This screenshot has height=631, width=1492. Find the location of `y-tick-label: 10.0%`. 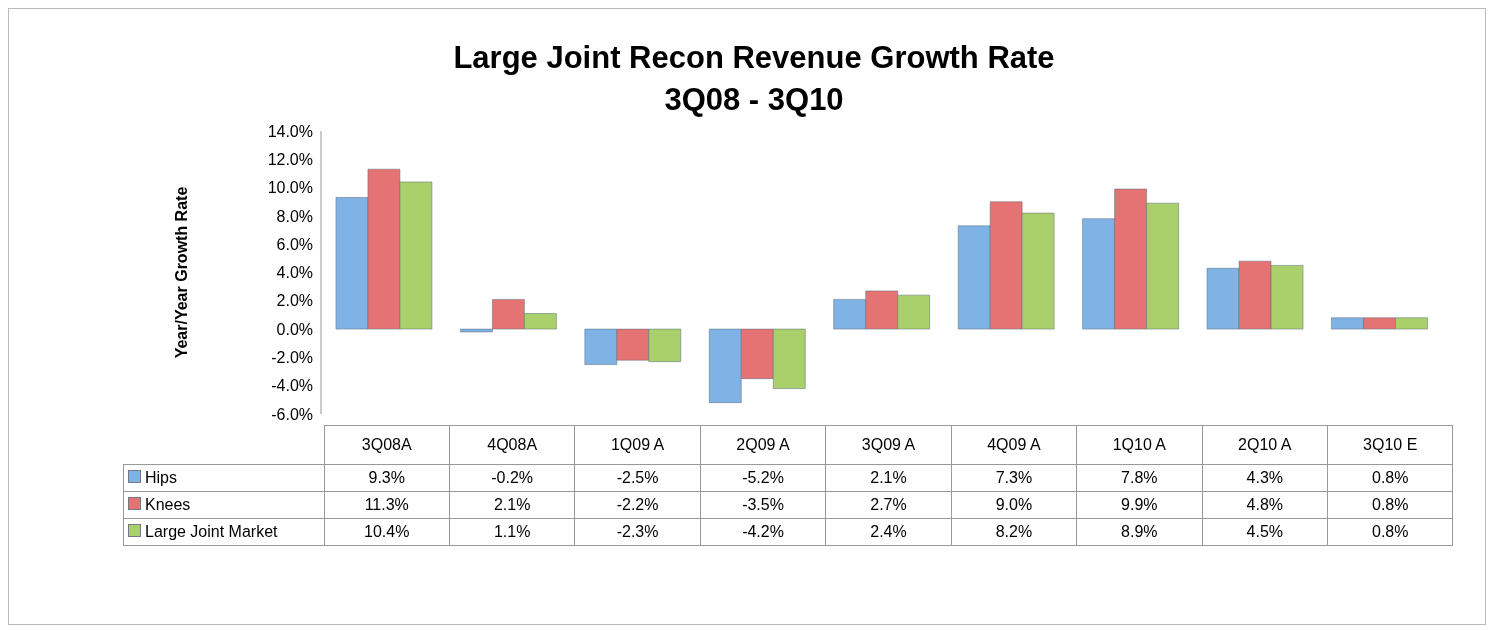

y-tick-label: 10.0% is located at coordinates (290, 188).